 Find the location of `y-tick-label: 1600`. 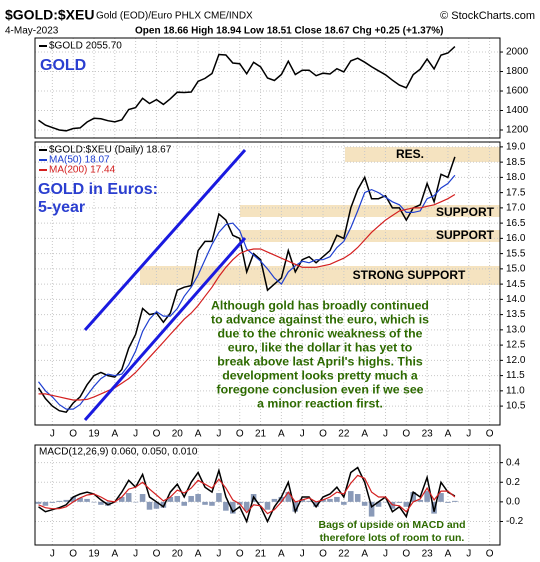

y-tick-label: 1600 is located at coordinates (517, 91).